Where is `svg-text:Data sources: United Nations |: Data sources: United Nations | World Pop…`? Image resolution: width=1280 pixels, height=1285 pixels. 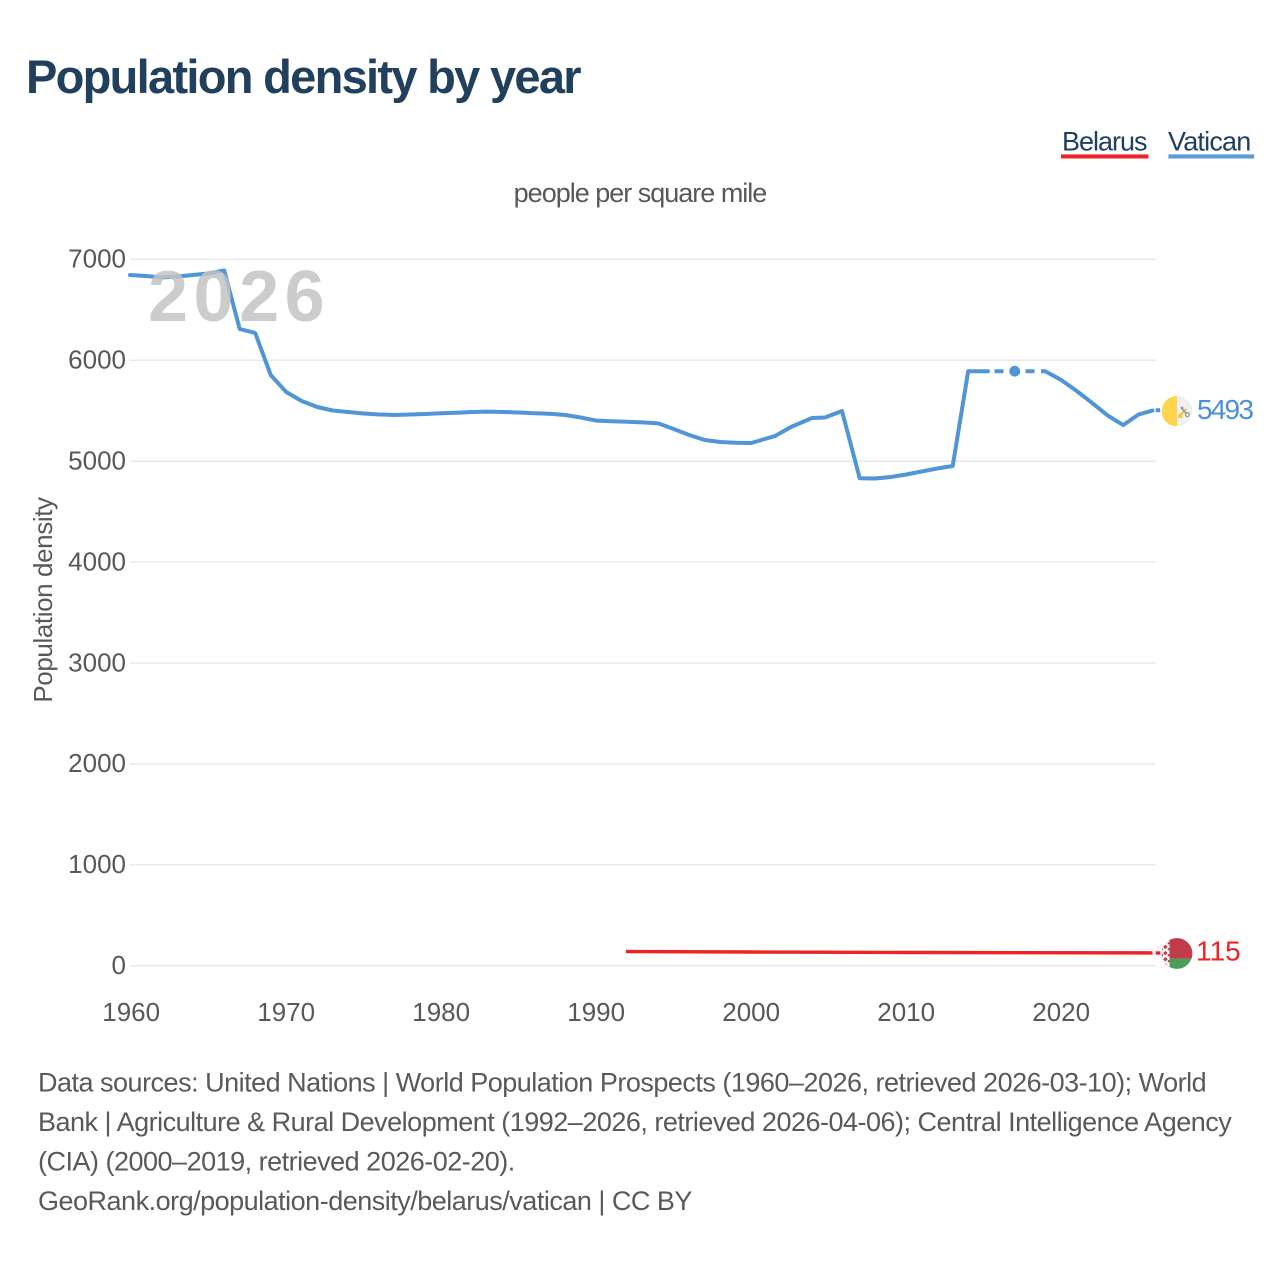
svg-text:Data sources: United Nations |: Data sources: United Nations | World Pop… is located at coordinates (622, 1083).